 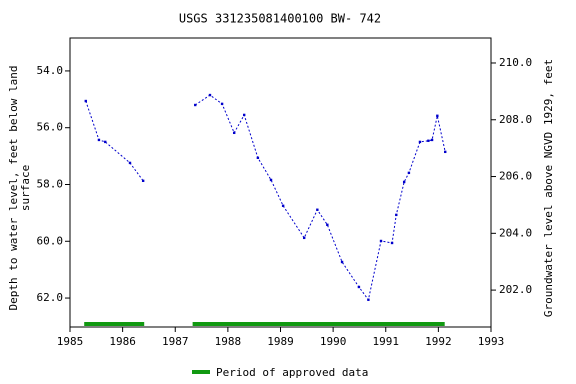 What do you see at coordinates (175, 341) in the screenshot?
I see `x-tick-label: 1987` at bounding box center [175, 341].